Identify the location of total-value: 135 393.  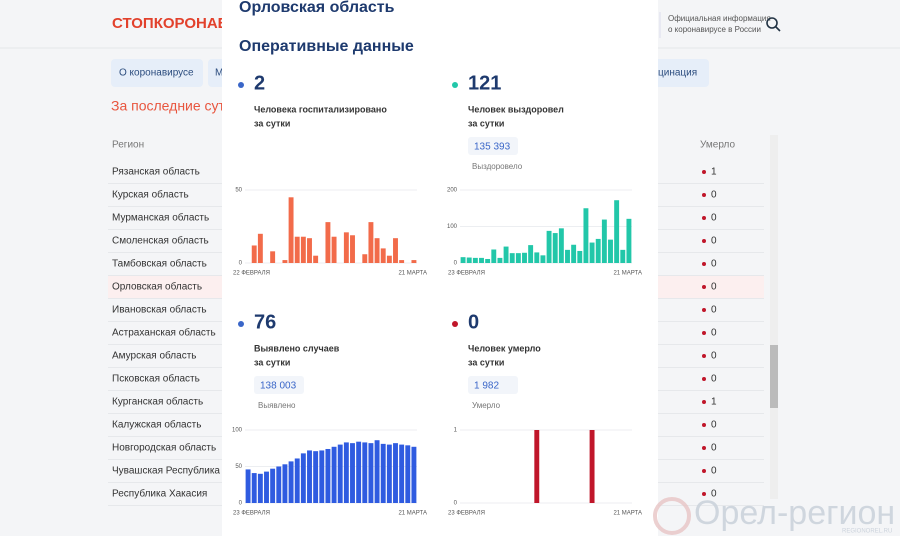
(492, 147).